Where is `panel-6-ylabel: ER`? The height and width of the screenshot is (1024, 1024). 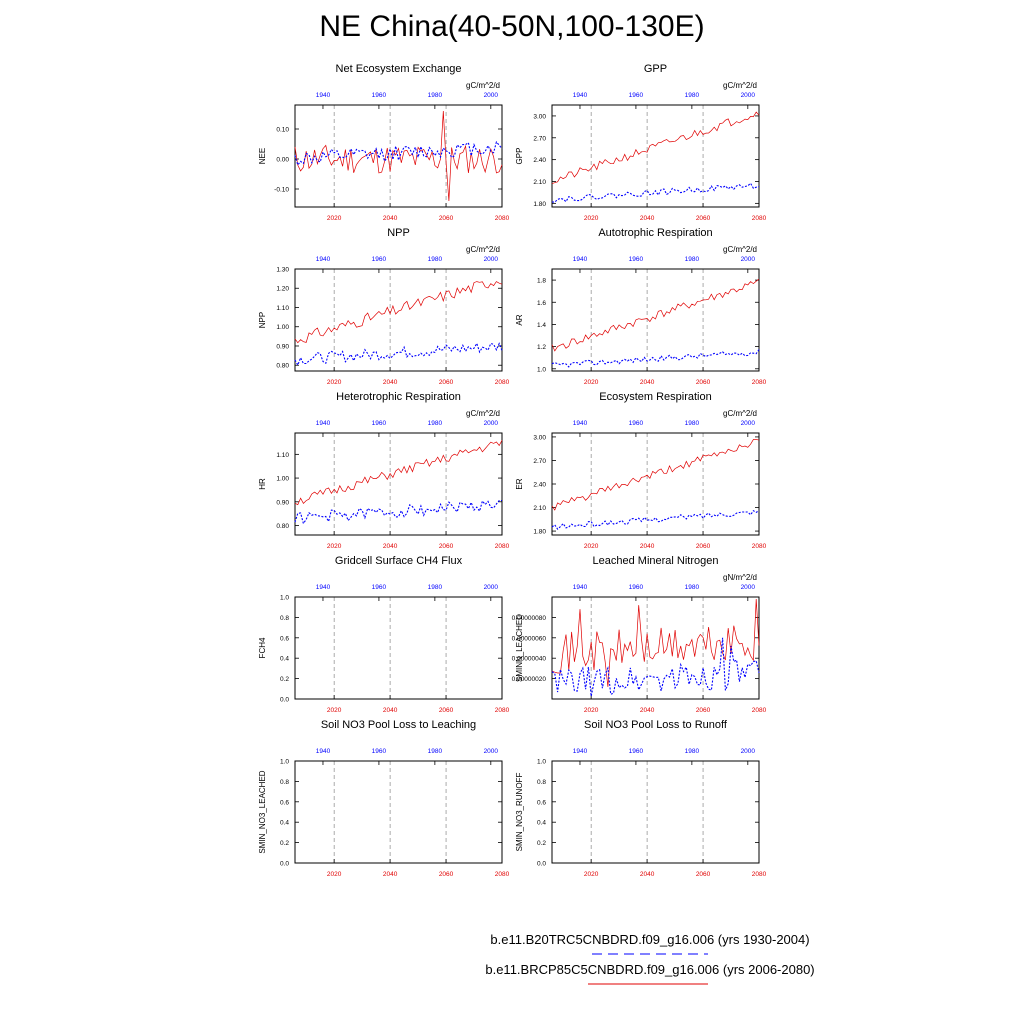
panel-6-ylabel: ER is located at coordinates (519, 483).